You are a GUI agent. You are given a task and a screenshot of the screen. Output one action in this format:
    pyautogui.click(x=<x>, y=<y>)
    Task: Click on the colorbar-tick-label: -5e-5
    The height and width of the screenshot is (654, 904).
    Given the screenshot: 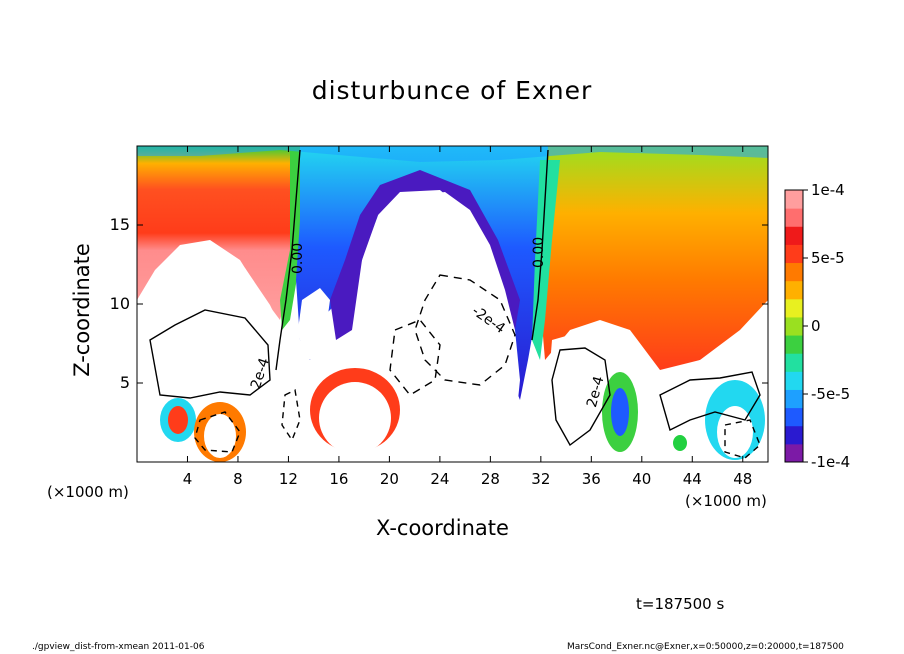 What is the action you would take?
    pyautogui.click(x=831, y=394)
    